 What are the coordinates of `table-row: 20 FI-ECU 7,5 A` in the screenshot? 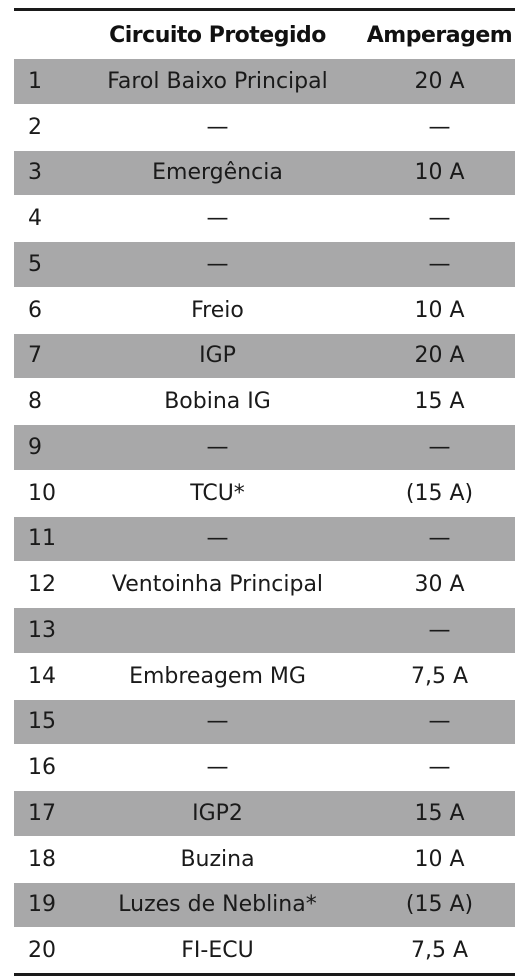 It's located at (264, 951).